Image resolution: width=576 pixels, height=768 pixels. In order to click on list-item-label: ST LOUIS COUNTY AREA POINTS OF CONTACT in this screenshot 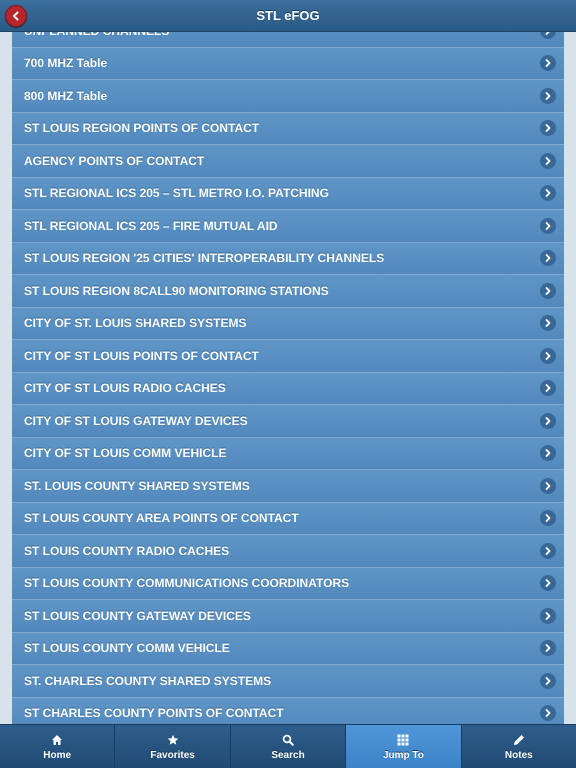, I will do `click(161, 518)`.